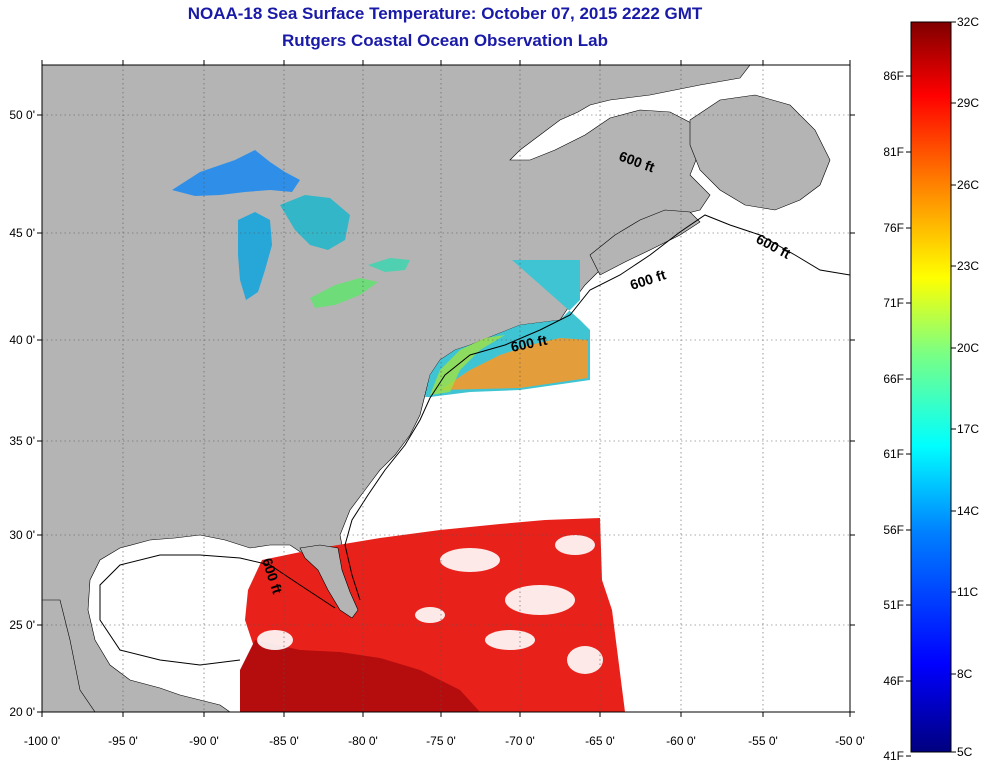 The image size is (984, 770). Describe the element at coordinates (893, 152) in the screenshot. I see `cb-label-fahrenheit: 81F` at that location.